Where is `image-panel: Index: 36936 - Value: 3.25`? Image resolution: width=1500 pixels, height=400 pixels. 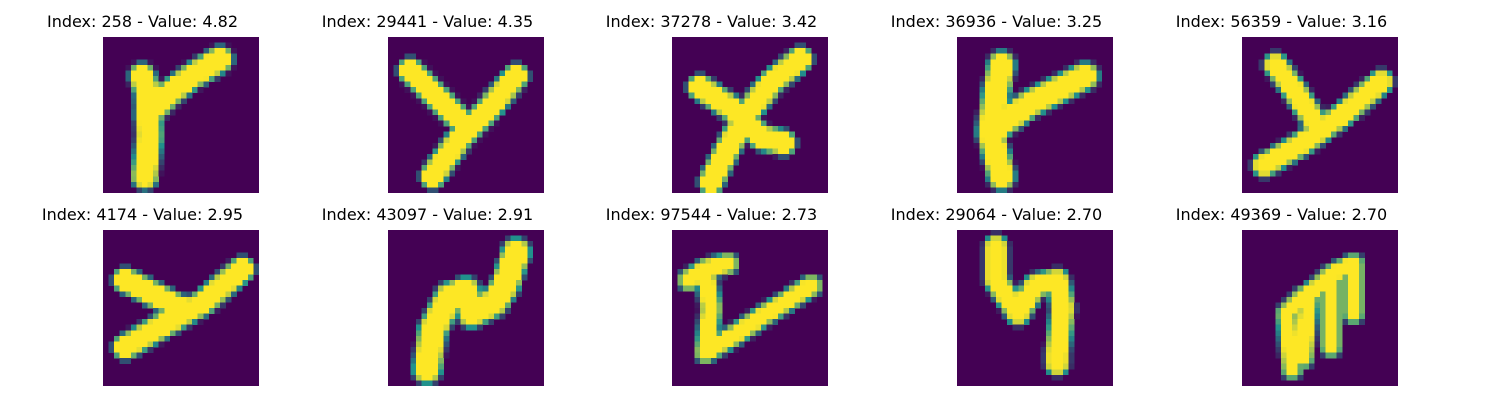
image-panel: Index: 36936 - Value: 3.25 is located at coordinates (996, 96).